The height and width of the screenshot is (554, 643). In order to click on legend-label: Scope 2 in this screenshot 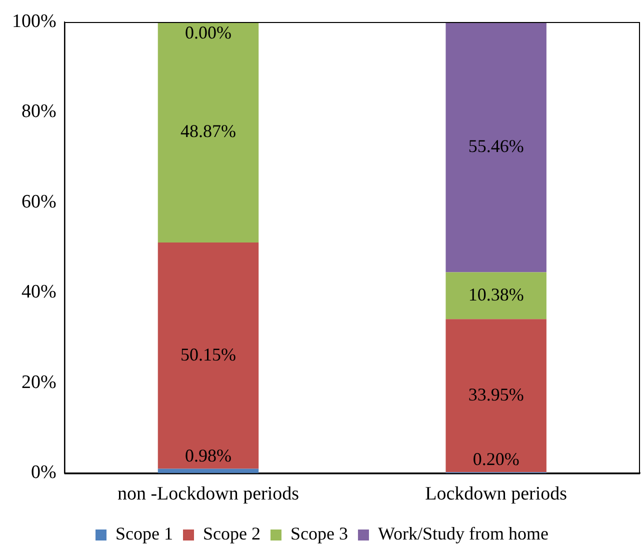, I will do `click(231, 534)`.